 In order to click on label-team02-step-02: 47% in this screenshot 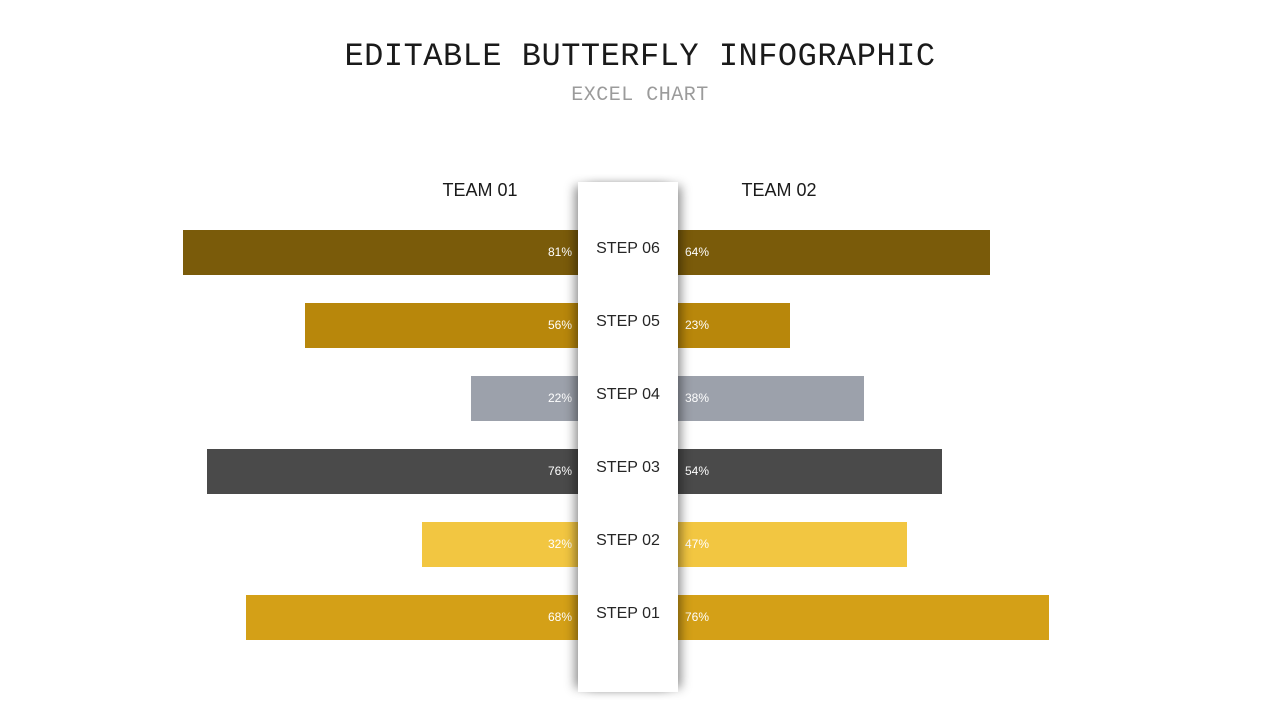, I will do `click(697, 544)`.